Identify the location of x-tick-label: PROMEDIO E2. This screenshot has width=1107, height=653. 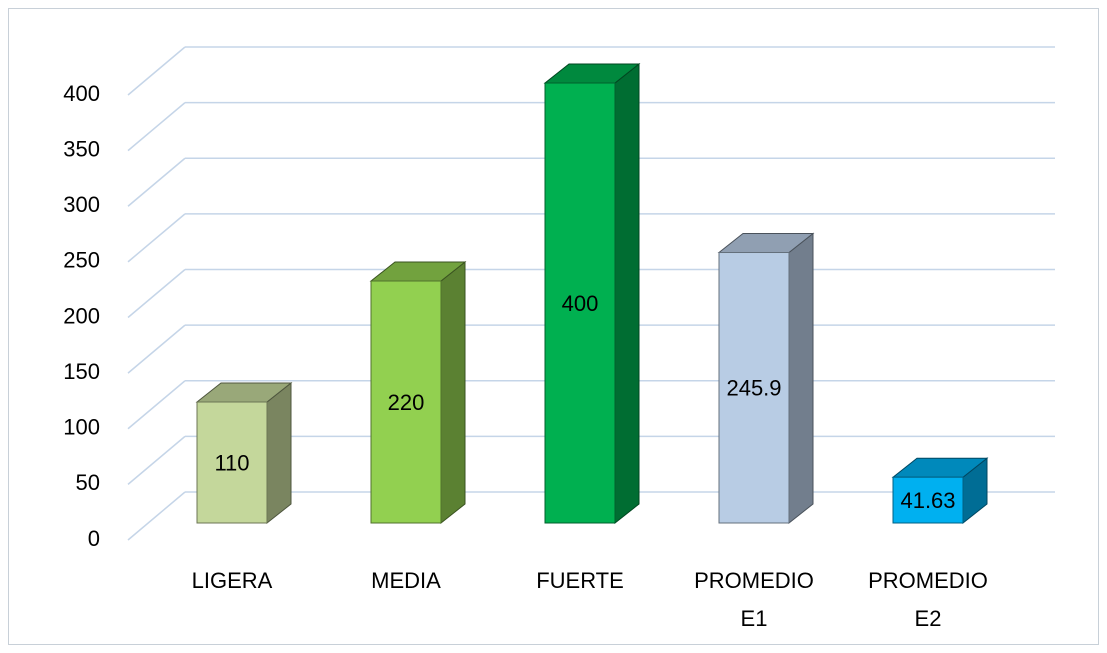
(928, 599).